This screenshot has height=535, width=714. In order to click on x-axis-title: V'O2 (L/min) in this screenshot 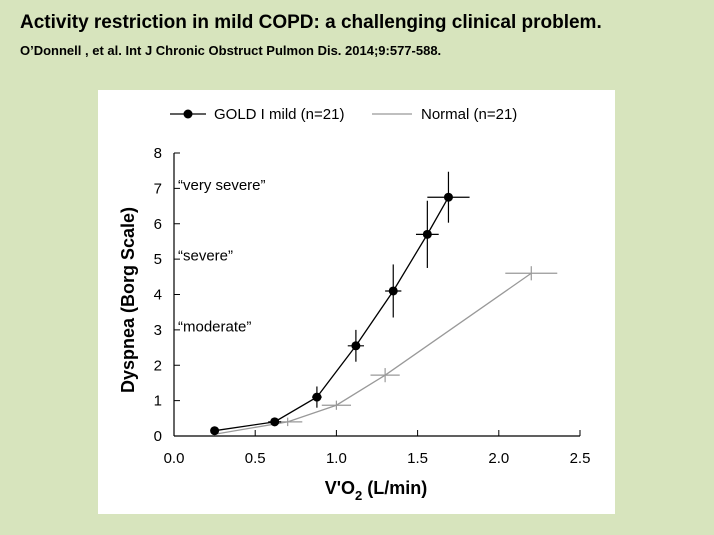, I will do `click(376, 490)`.